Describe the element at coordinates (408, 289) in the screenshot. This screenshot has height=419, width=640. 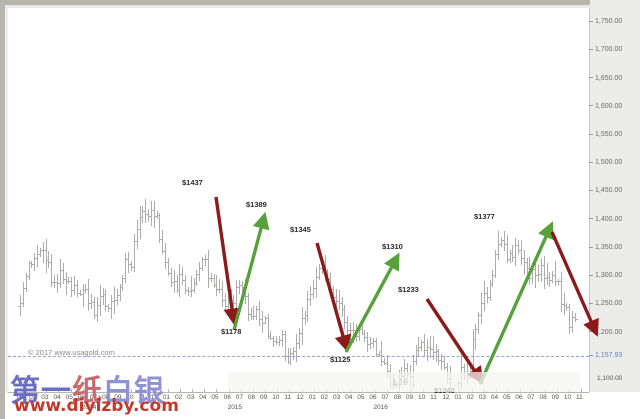
I see `swing-price-label: $1233` at that location.